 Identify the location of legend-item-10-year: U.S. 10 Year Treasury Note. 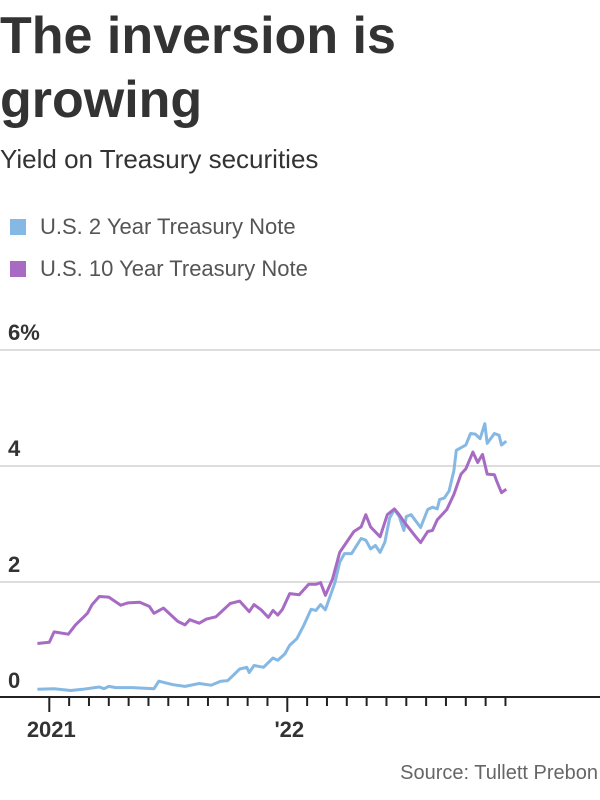
(159, 269).